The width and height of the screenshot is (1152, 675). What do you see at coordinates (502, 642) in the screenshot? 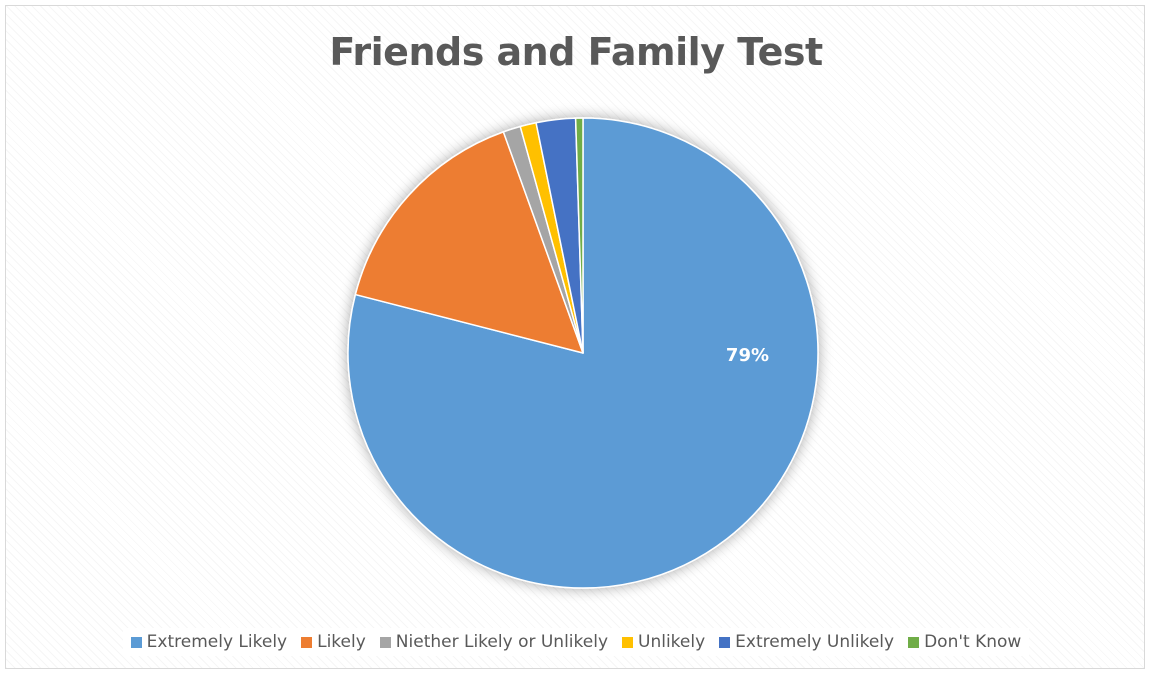
I see `legend-label: Niether Likely or Unlikely` at bounding box center [502, 642].